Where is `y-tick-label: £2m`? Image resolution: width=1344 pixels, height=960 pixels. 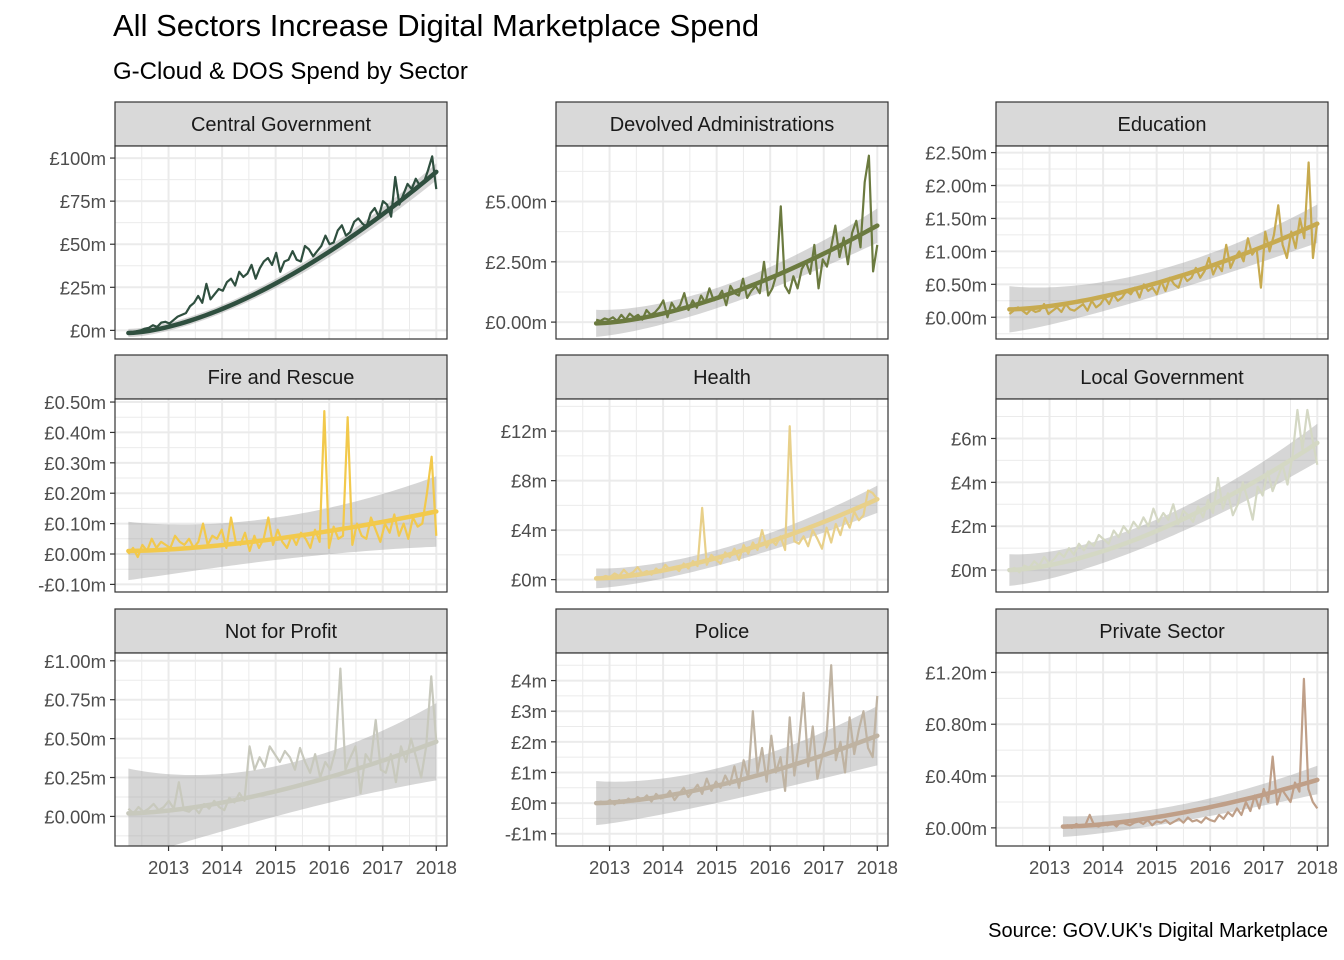 y-tick-label: £2m is located at coordinates (529, 742).